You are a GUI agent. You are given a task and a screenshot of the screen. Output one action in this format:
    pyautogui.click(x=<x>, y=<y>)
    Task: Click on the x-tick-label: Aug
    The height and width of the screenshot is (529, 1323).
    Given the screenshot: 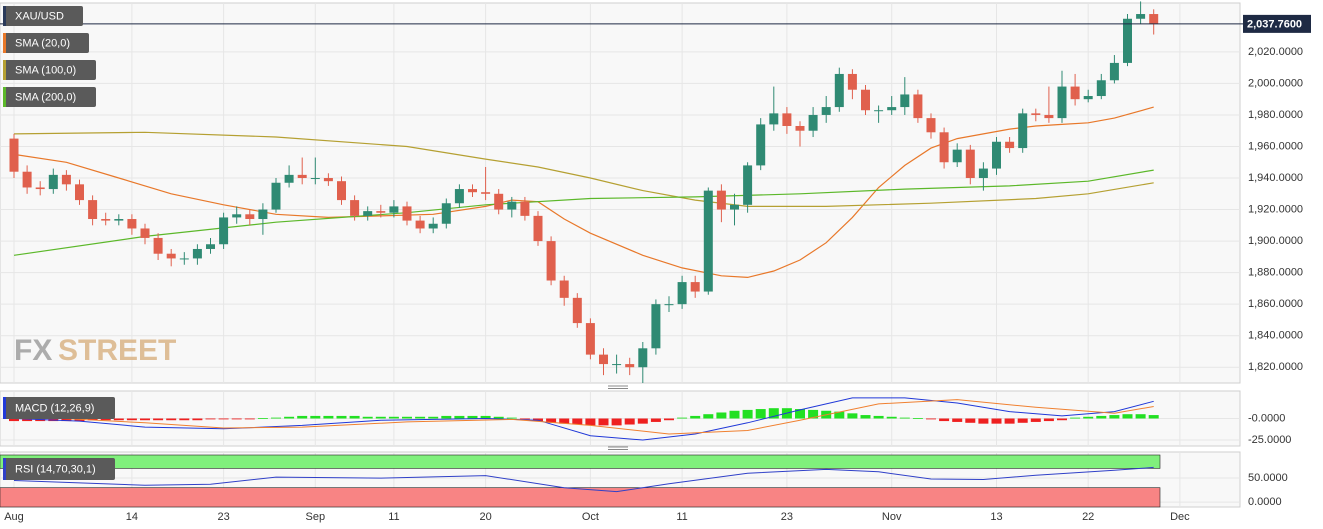 What is the action you would take?
    pyautogui.click(x=14, y=517)
    